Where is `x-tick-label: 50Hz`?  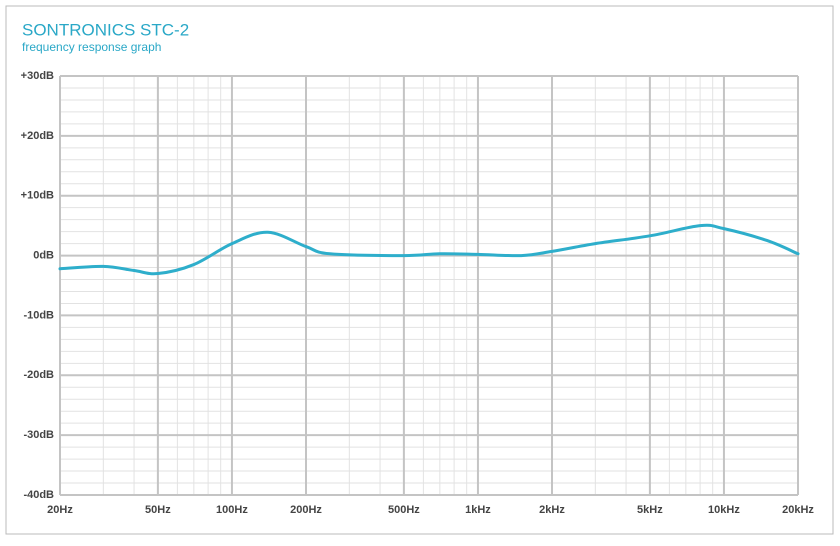 x-tick-label: 50Hz is located at coordinates (158, 510).